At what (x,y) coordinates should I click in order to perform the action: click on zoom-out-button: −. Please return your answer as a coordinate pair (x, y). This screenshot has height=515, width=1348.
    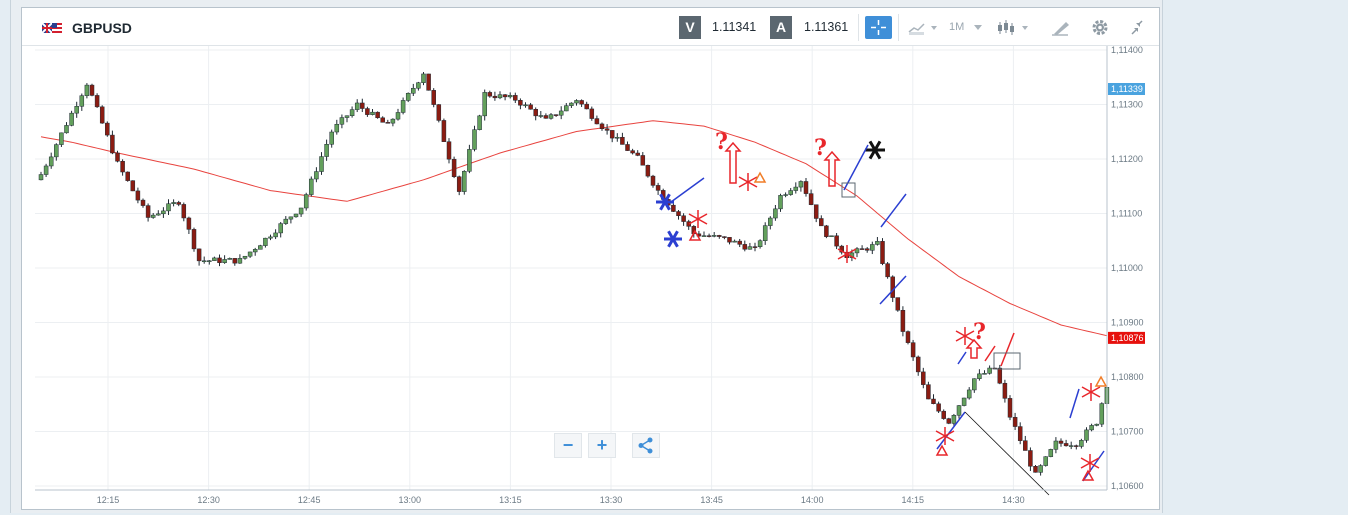
    Looking at the image, I should click on (568, 445).